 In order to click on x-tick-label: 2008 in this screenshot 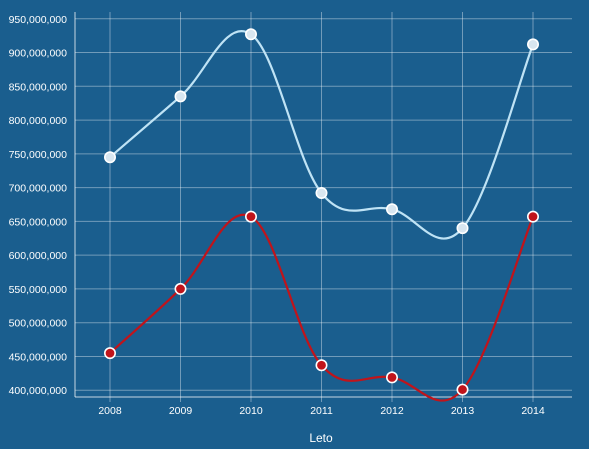, I will do `click(110, 411)`.